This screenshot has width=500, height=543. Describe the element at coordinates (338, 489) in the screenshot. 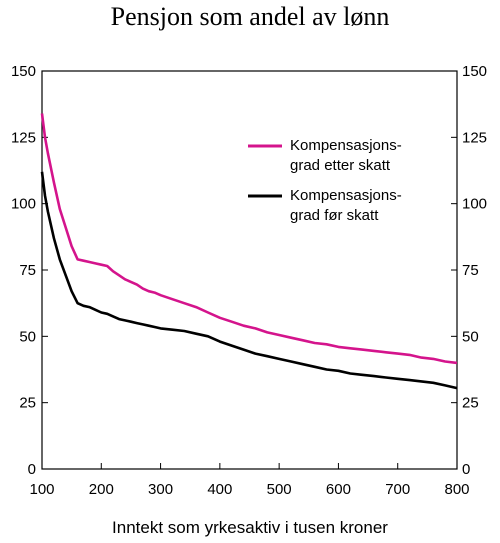

I see `x-tick-label: 600` at that location.